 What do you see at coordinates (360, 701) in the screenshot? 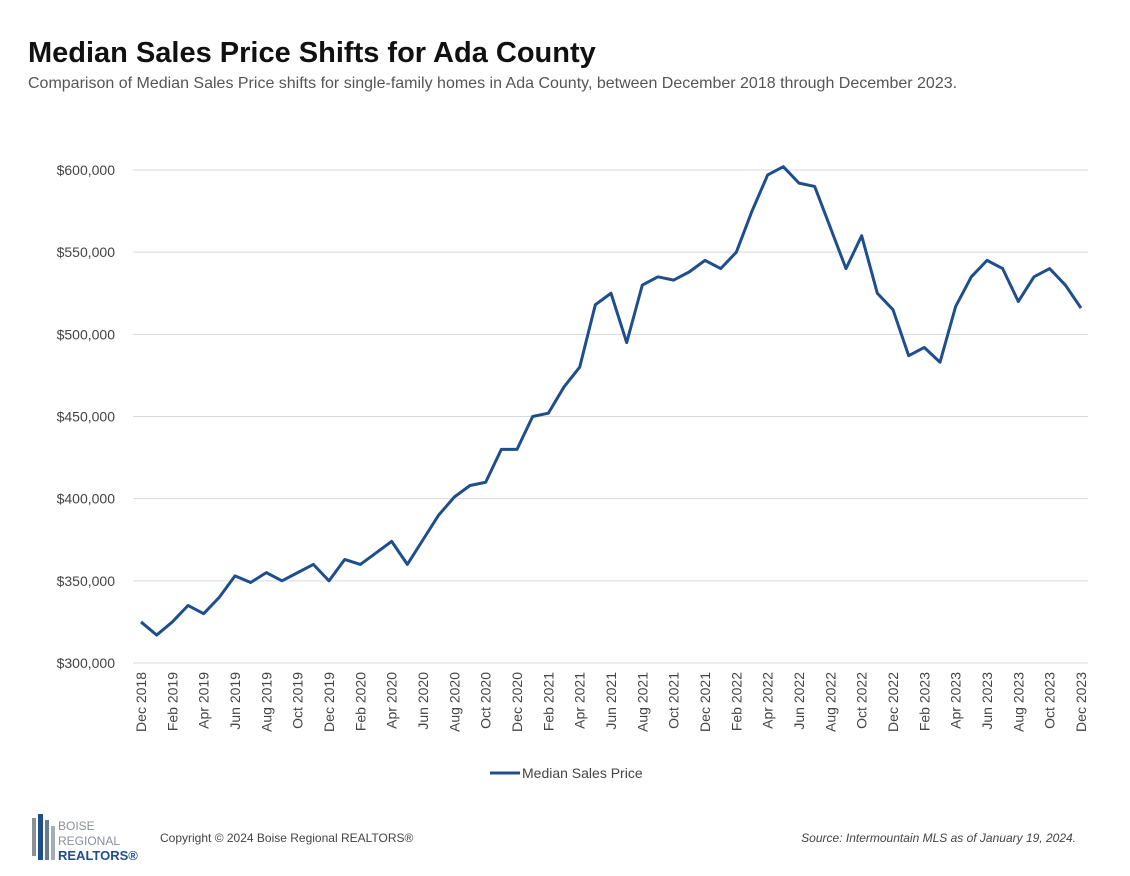
I see `x-tick-label: Feb 2020` at bounding box center [360, 701].